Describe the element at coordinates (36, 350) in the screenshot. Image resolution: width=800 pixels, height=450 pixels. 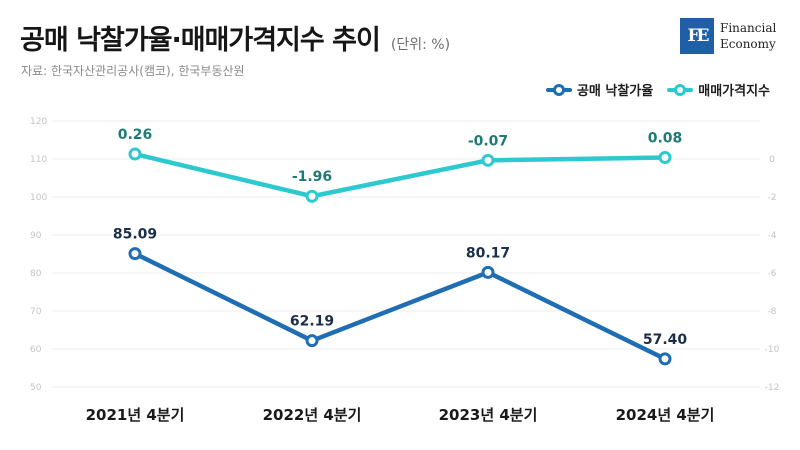
I see `y-left-tick-label: 60` at that location.